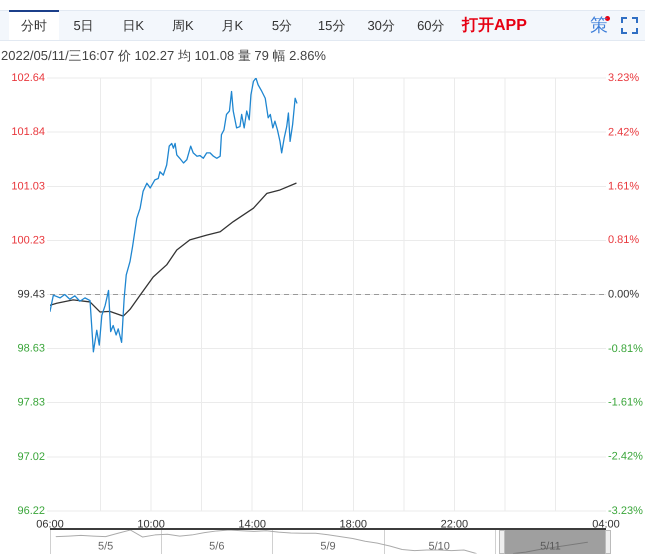  What do you see at coordinates (28, 186) in the screenshot?
I see `y-tick-label: 101.03` at bounding box center [28, 186].